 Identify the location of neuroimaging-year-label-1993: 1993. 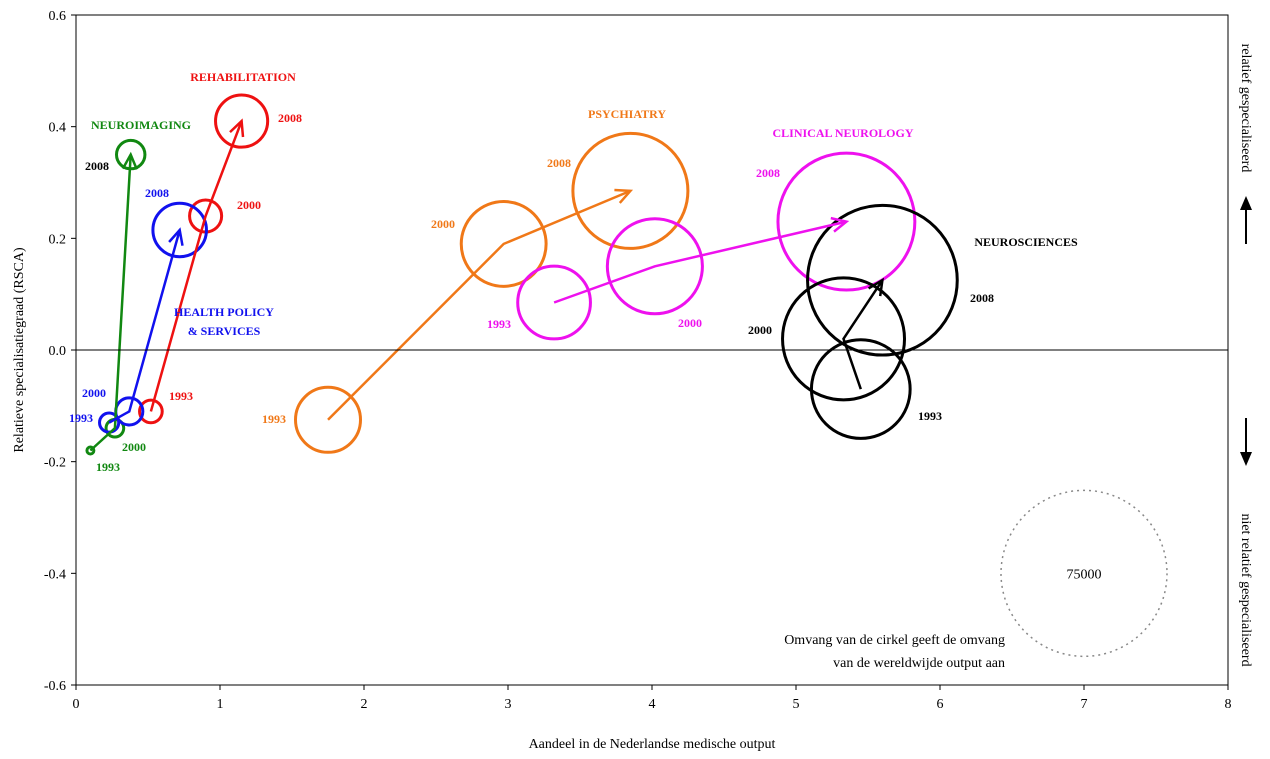
(108, 467).